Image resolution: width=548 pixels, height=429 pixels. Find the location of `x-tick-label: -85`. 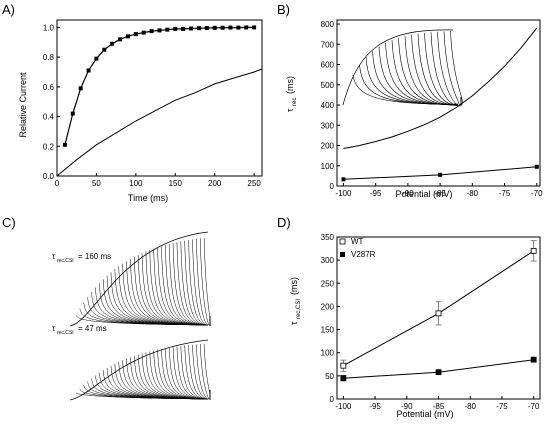

x-tick-label: -85 is located at coordinates (439, 406).